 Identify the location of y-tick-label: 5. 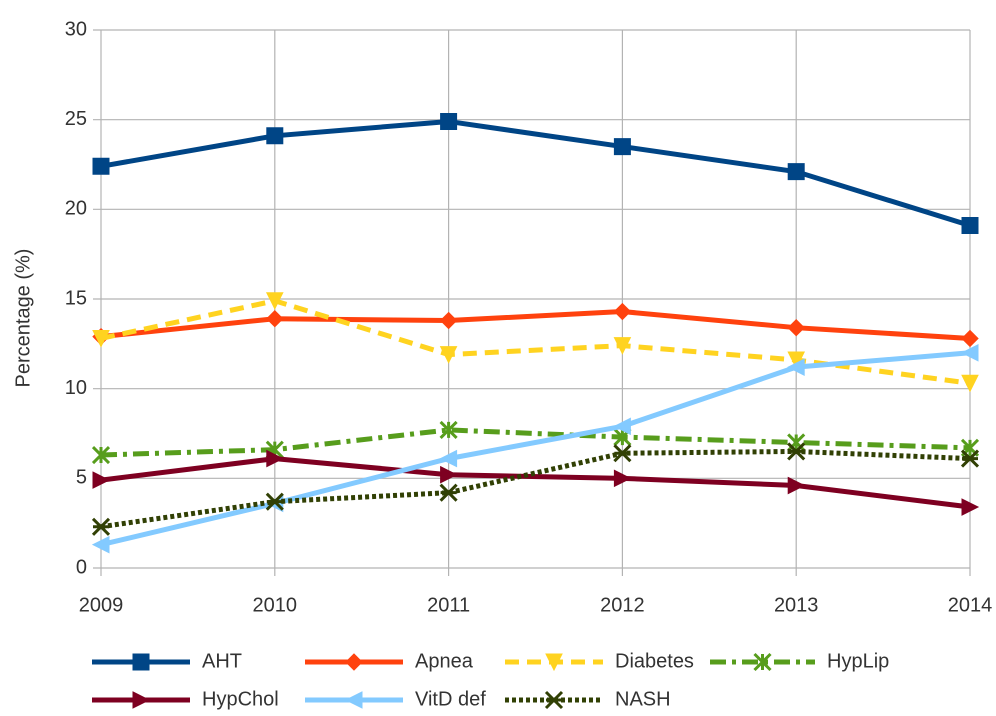
(81, 478).